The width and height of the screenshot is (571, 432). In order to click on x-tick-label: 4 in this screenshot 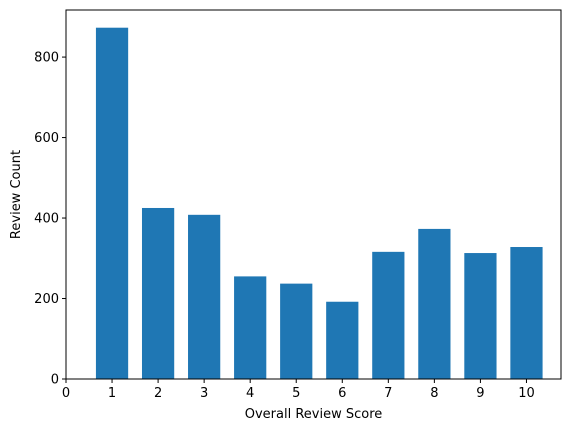, I will do `click(250, 393)`.